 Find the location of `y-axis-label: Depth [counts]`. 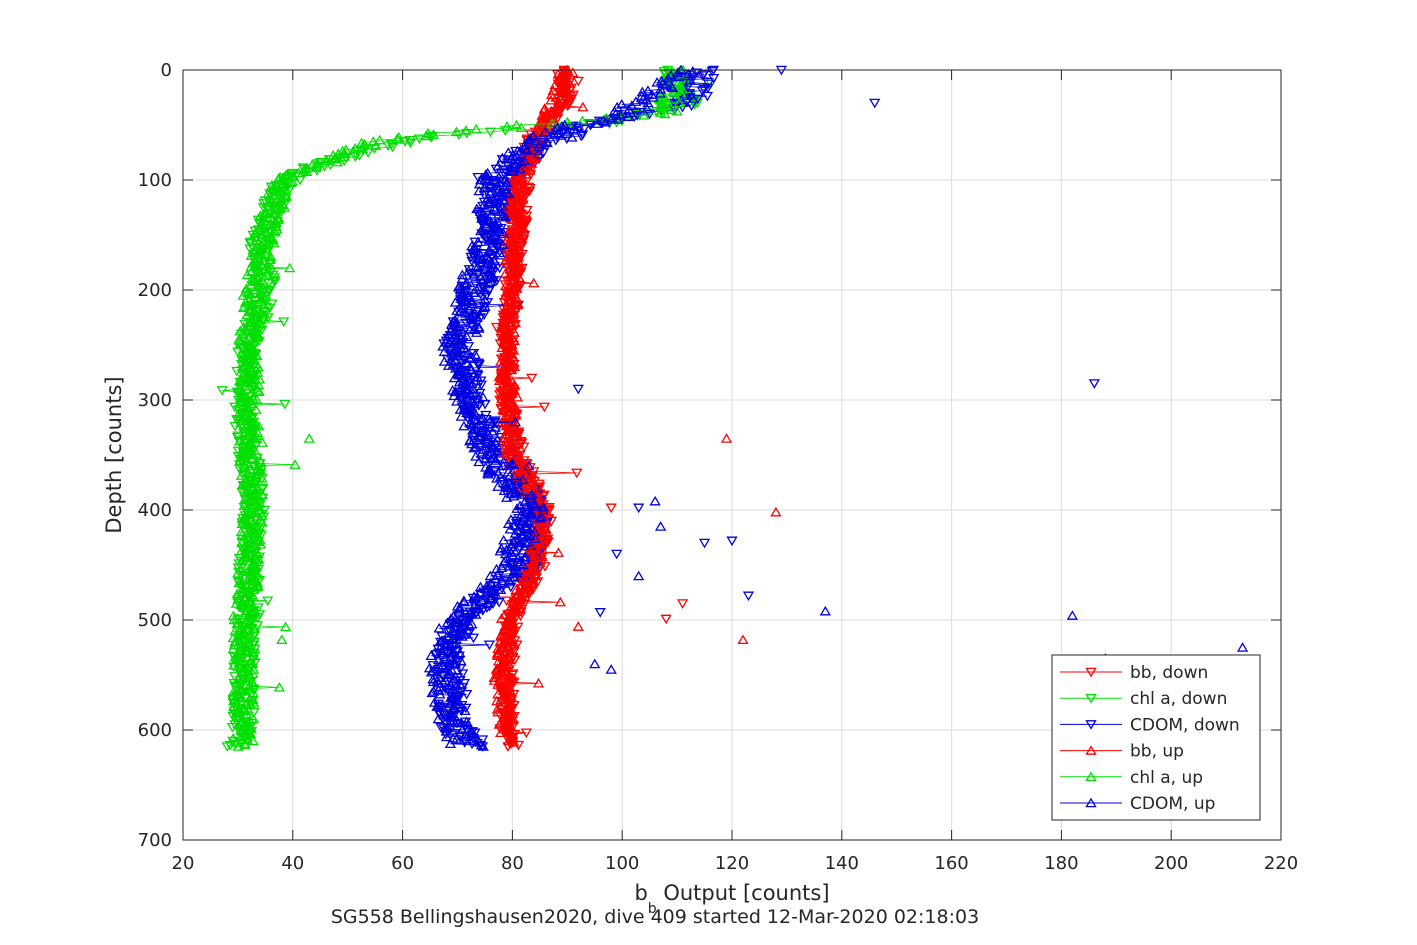

y-axis-label: Depth [counts] is located at coordinates (114, 454).